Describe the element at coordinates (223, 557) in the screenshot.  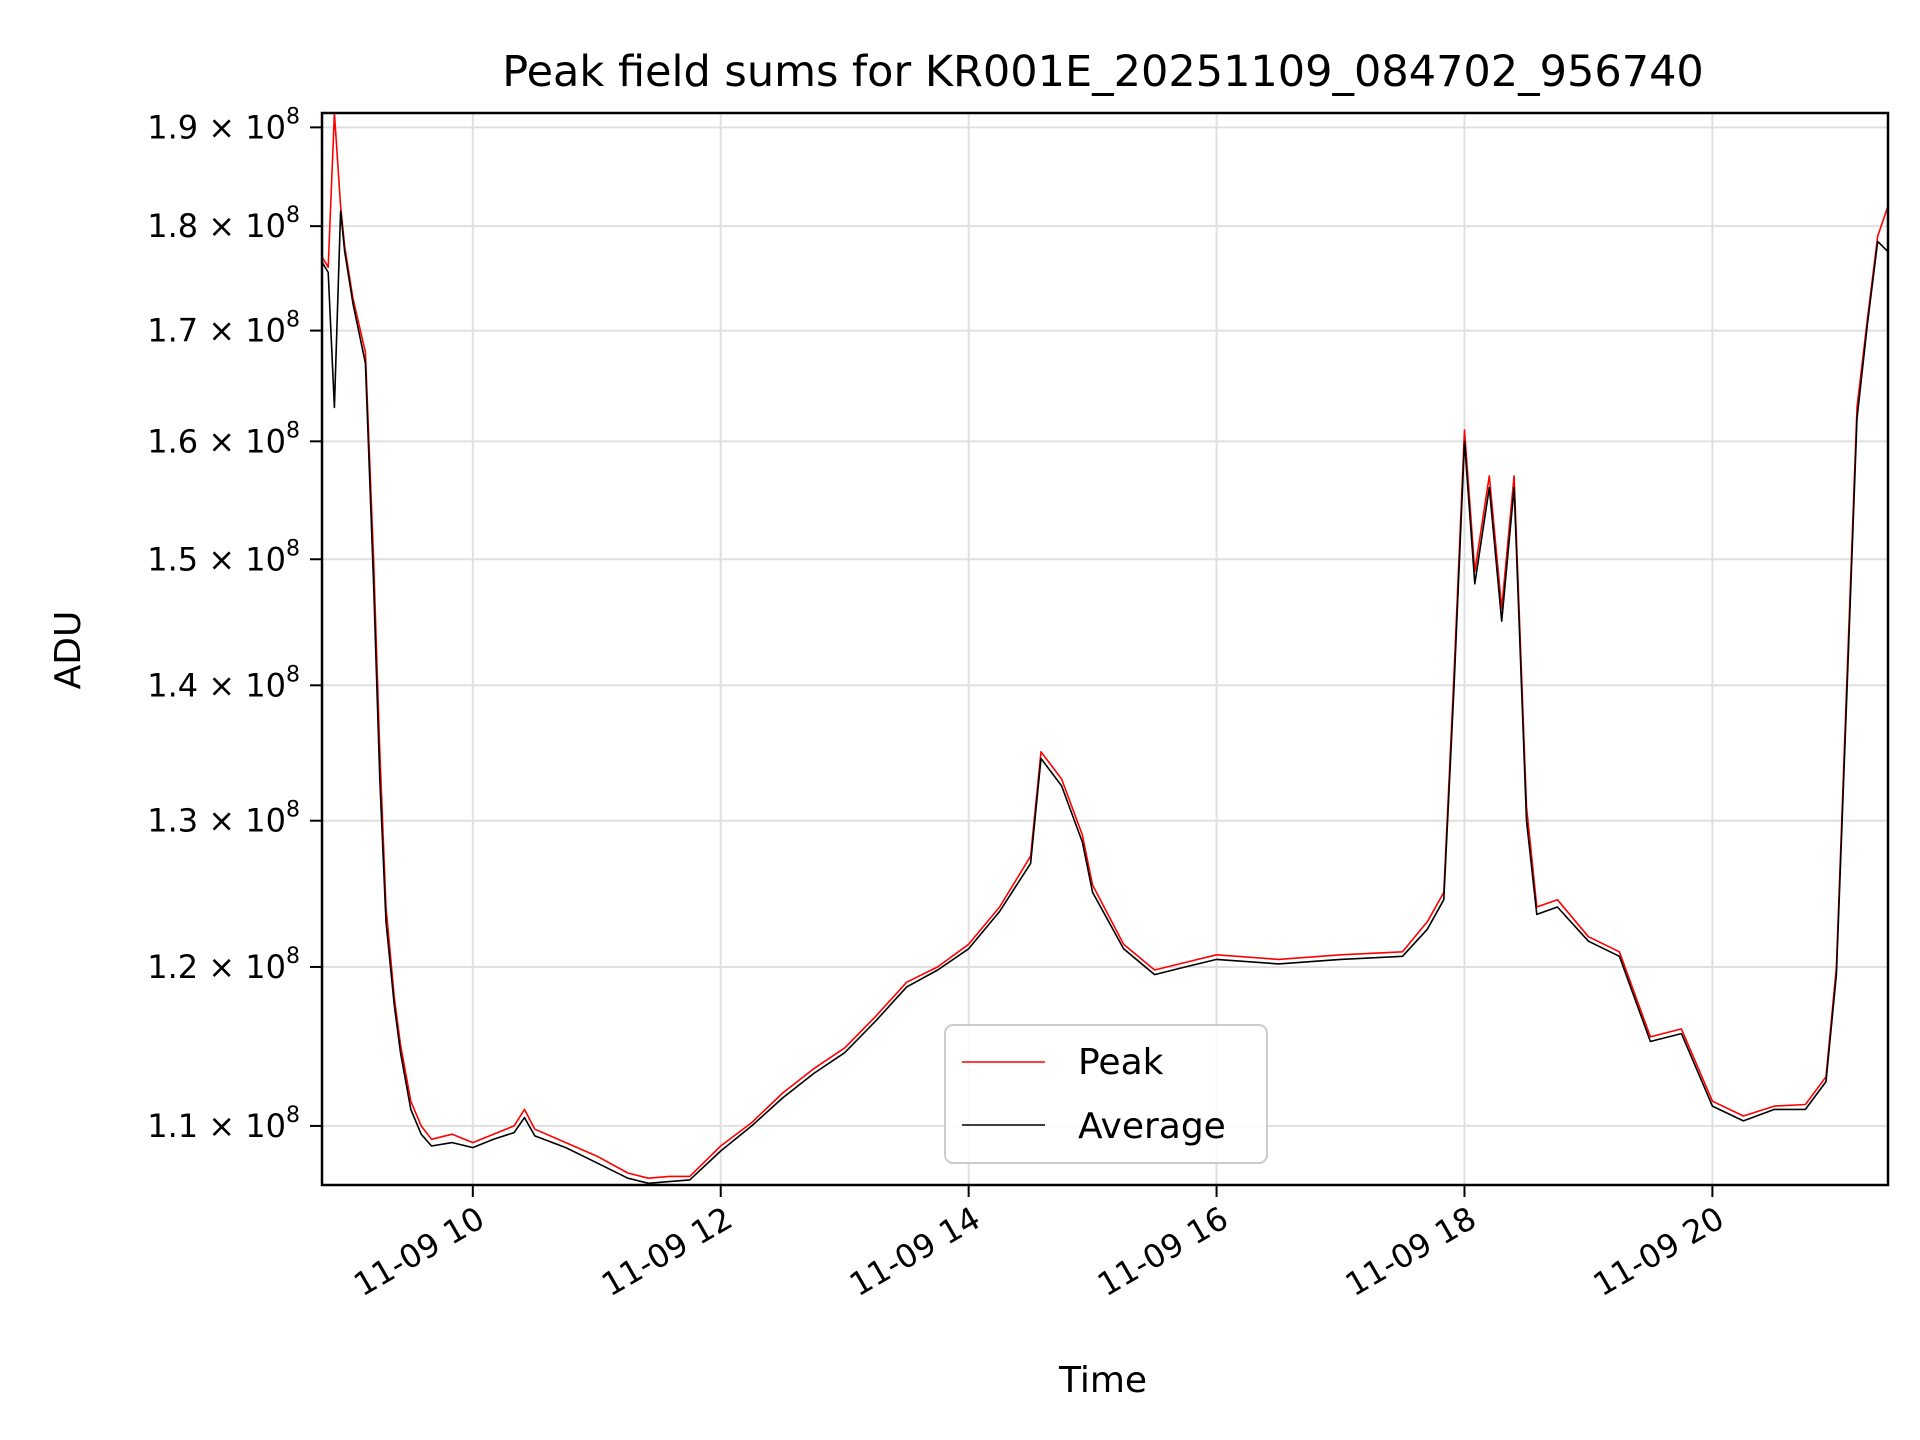
I see `y-tick-label: 1.5 × 108` at that location.